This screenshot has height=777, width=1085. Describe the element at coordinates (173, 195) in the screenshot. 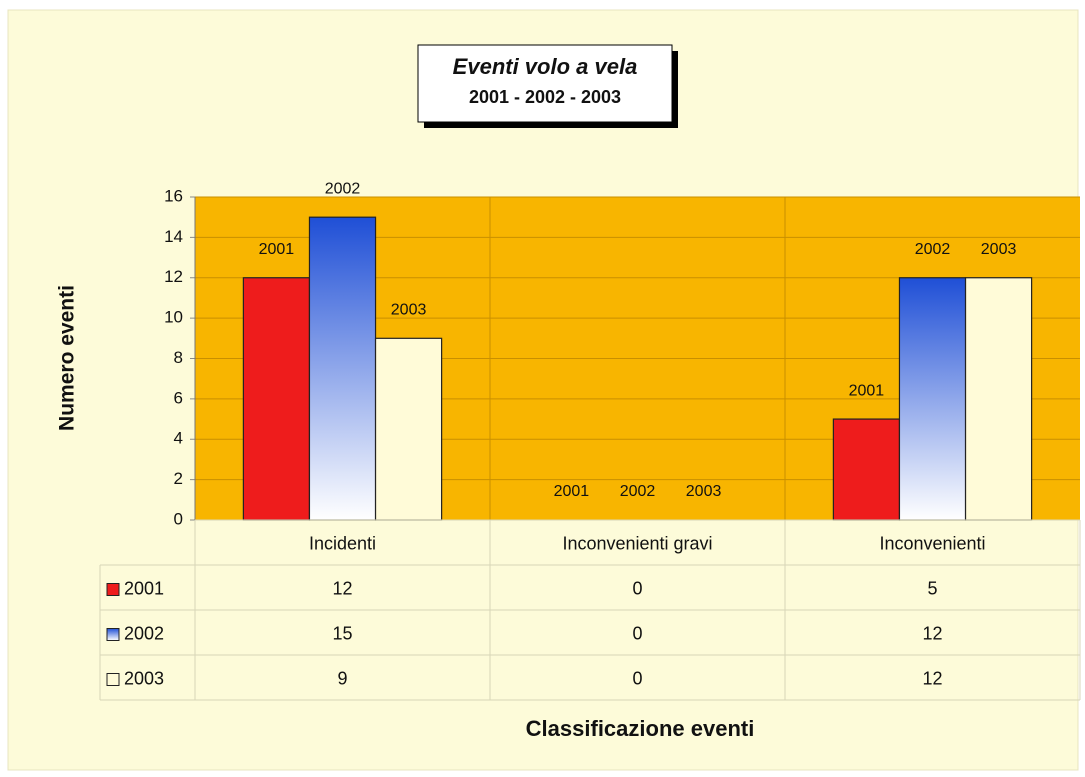

I see `y-tick-label: 16` at that location.